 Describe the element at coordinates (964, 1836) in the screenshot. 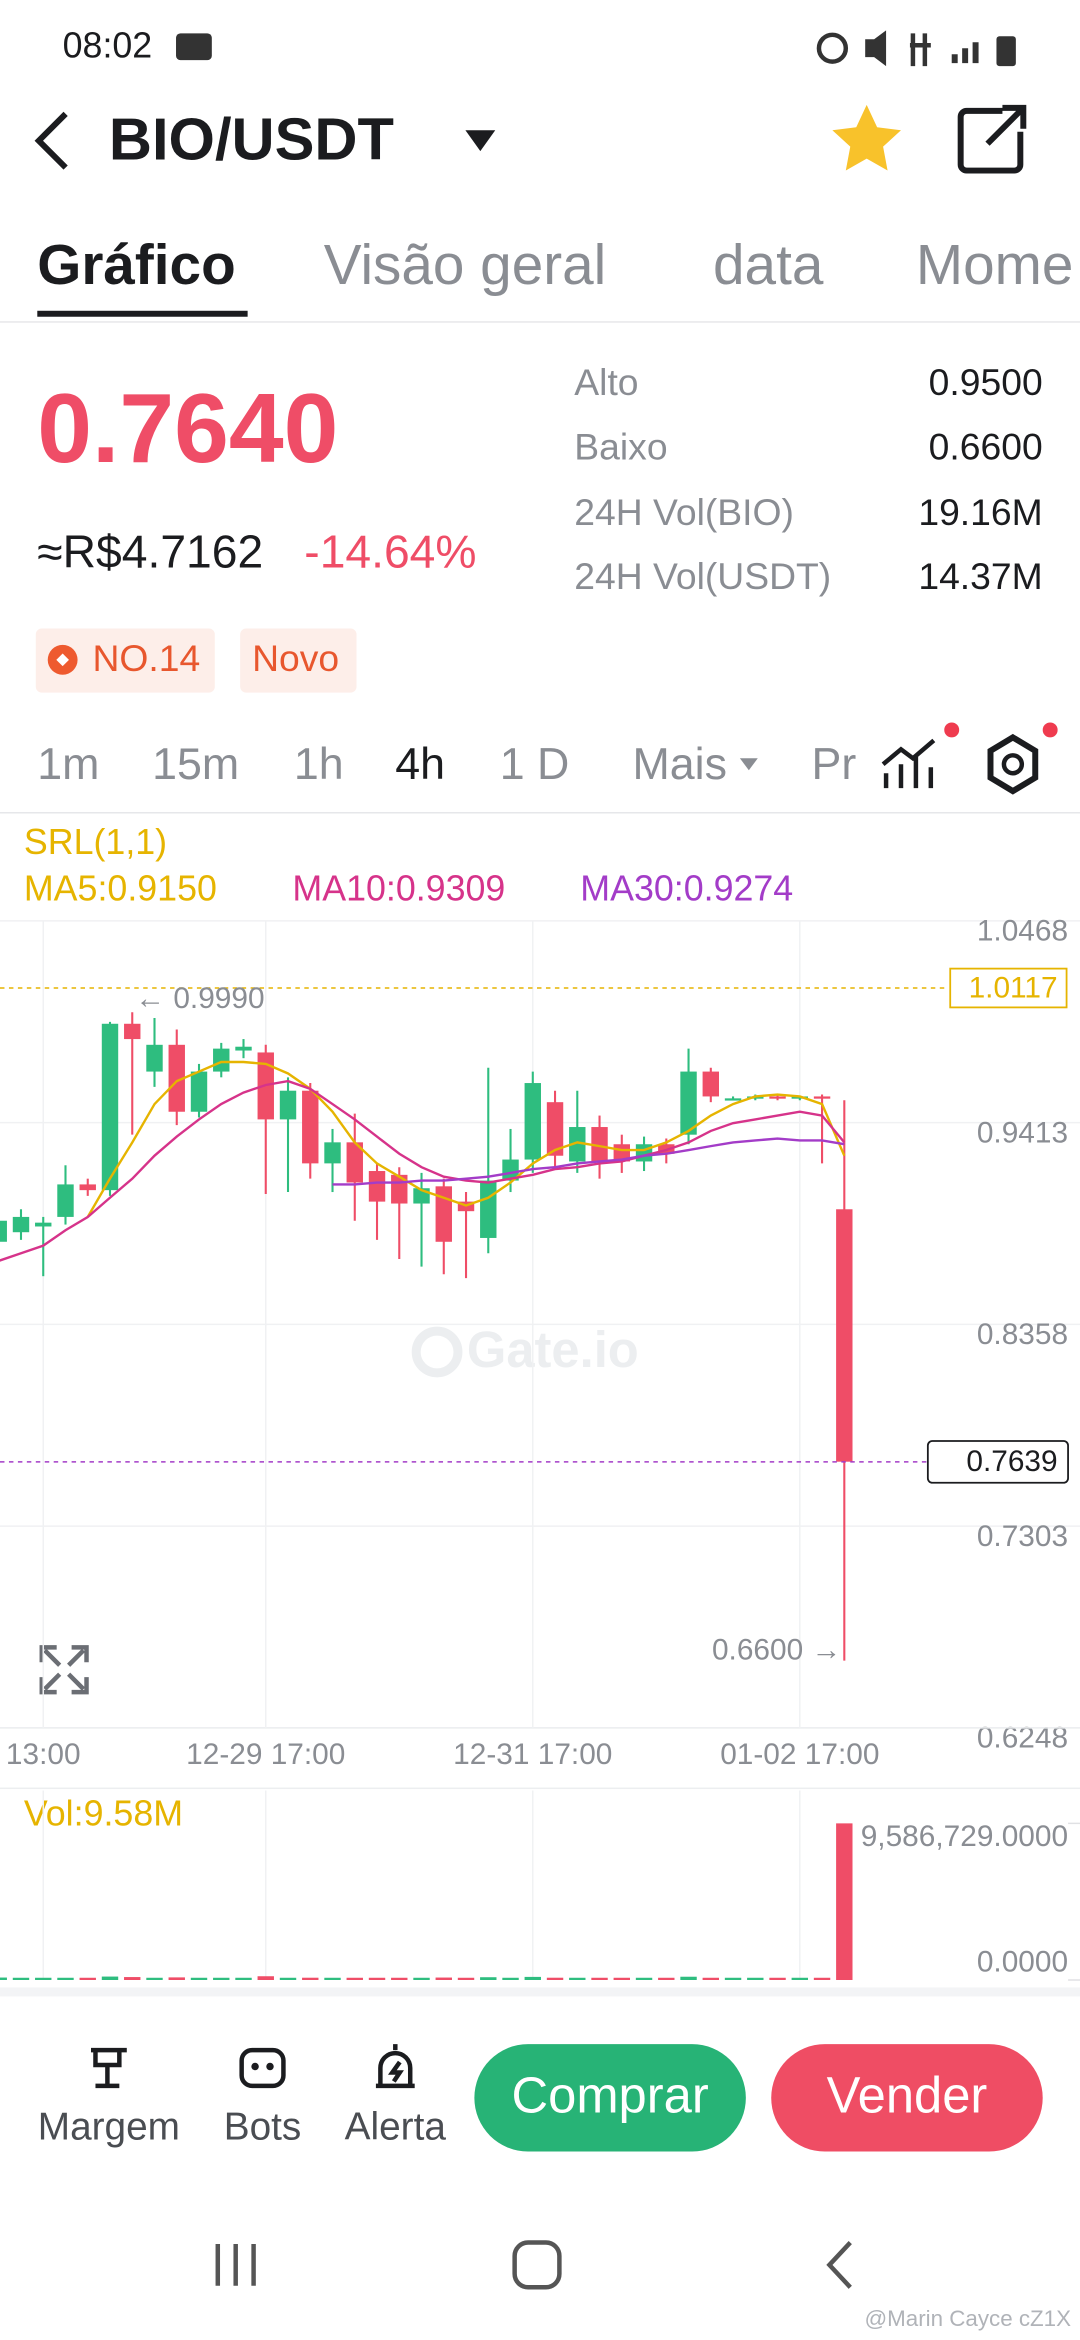

I see `y-tick-label: 9,586,729.0000` at that location.